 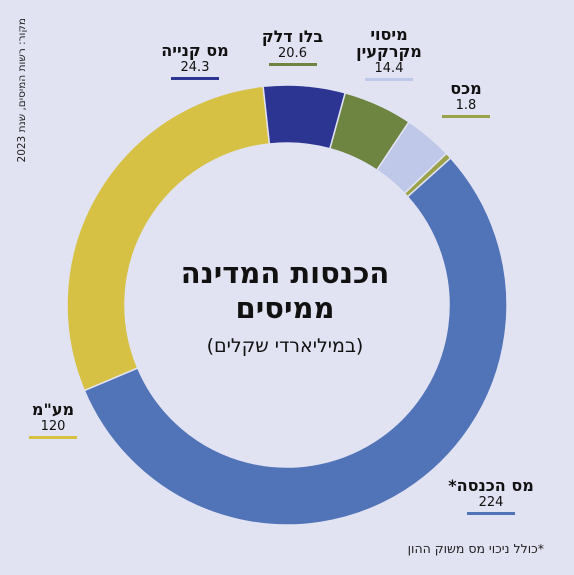 What do you see at coordinates (195, 50) in the screenshot?
I see `slice-label-name: מס קנייה` at bounding box center [195, 50].